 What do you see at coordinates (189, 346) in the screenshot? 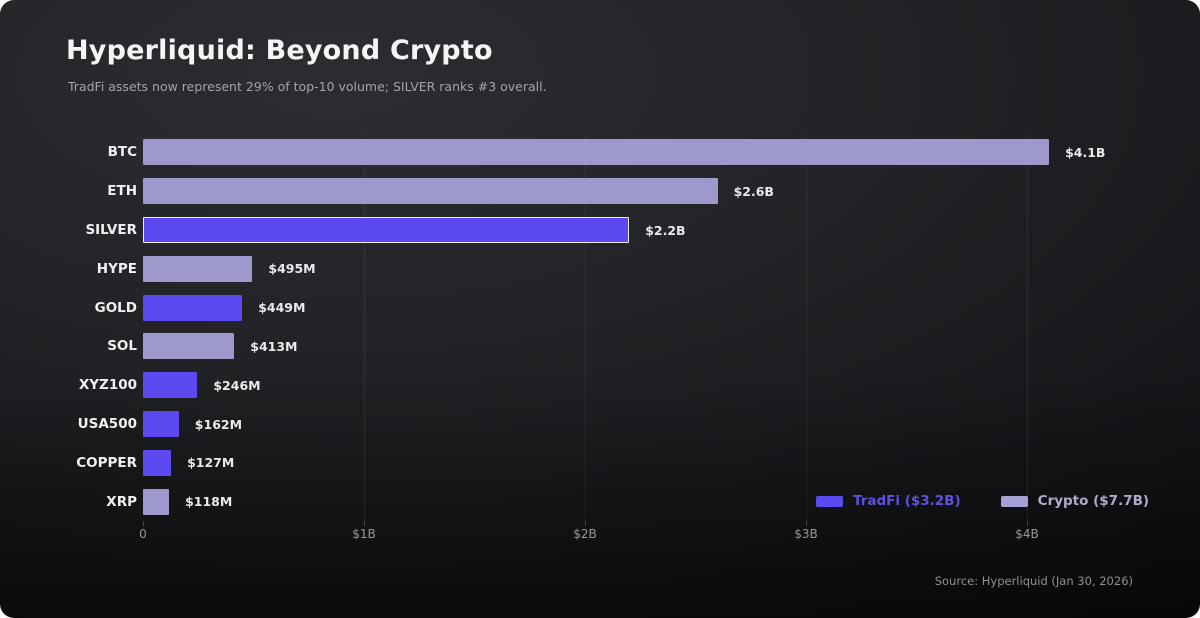
I see `bar-sol` at bounding box center [189, 346].